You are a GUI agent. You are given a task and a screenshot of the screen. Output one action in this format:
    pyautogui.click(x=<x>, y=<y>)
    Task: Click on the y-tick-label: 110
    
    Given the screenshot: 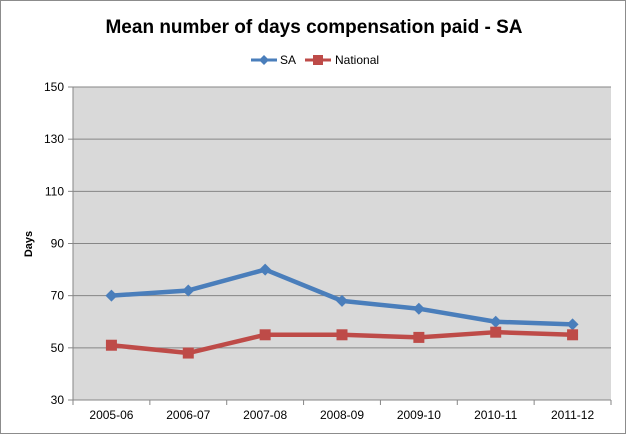 What is the action you would take?
    pyautogui.click(x=54, y=191)
    